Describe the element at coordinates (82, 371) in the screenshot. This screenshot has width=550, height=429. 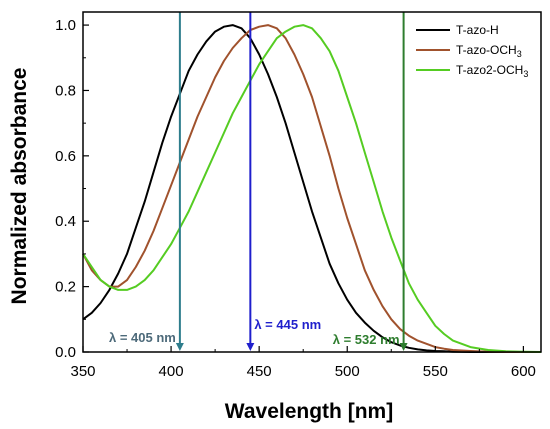
I see `x-tick-label: 350` at that location.